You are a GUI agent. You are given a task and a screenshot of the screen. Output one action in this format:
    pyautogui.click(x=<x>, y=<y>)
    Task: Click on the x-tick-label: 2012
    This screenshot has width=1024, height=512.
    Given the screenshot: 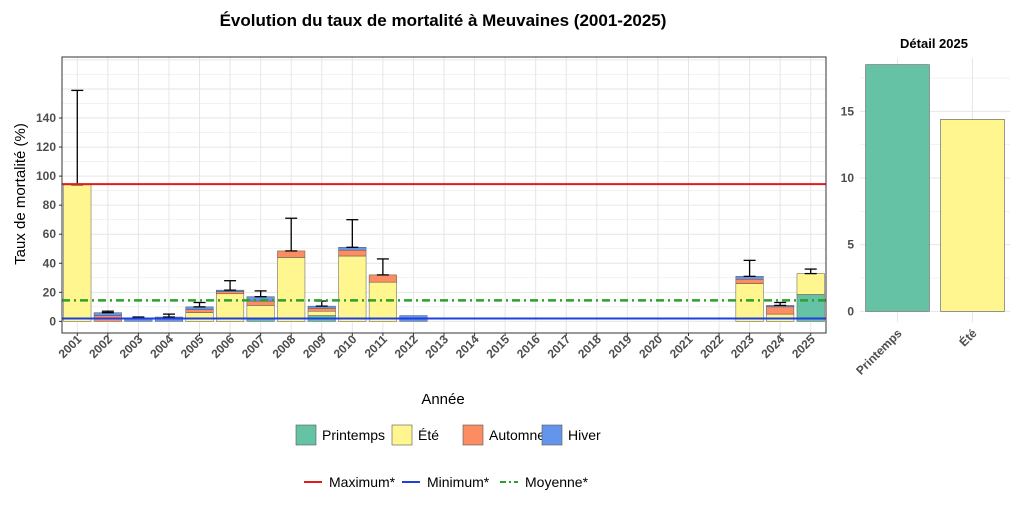 What is the action you would take?
    pyautogui.click(x=406, y=346)
    